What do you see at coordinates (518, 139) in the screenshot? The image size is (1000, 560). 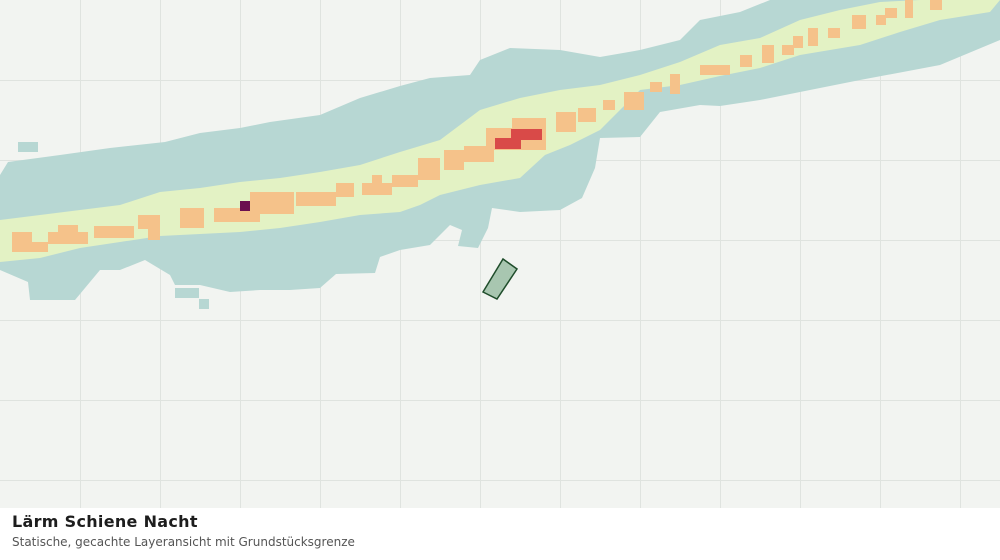 I see `noise-zone-very-high` at bounding box center [518, 139].